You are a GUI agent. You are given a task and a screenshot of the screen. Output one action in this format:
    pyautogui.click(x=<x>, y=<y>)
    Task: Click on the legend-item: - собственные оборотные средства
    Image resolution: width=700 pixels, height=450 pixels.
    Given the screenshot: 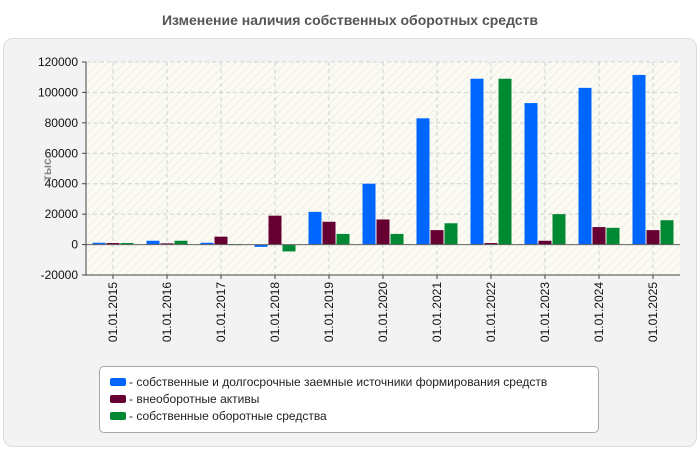 What is the action you would take?
    pyautogui.click(x=354, y=415)
    